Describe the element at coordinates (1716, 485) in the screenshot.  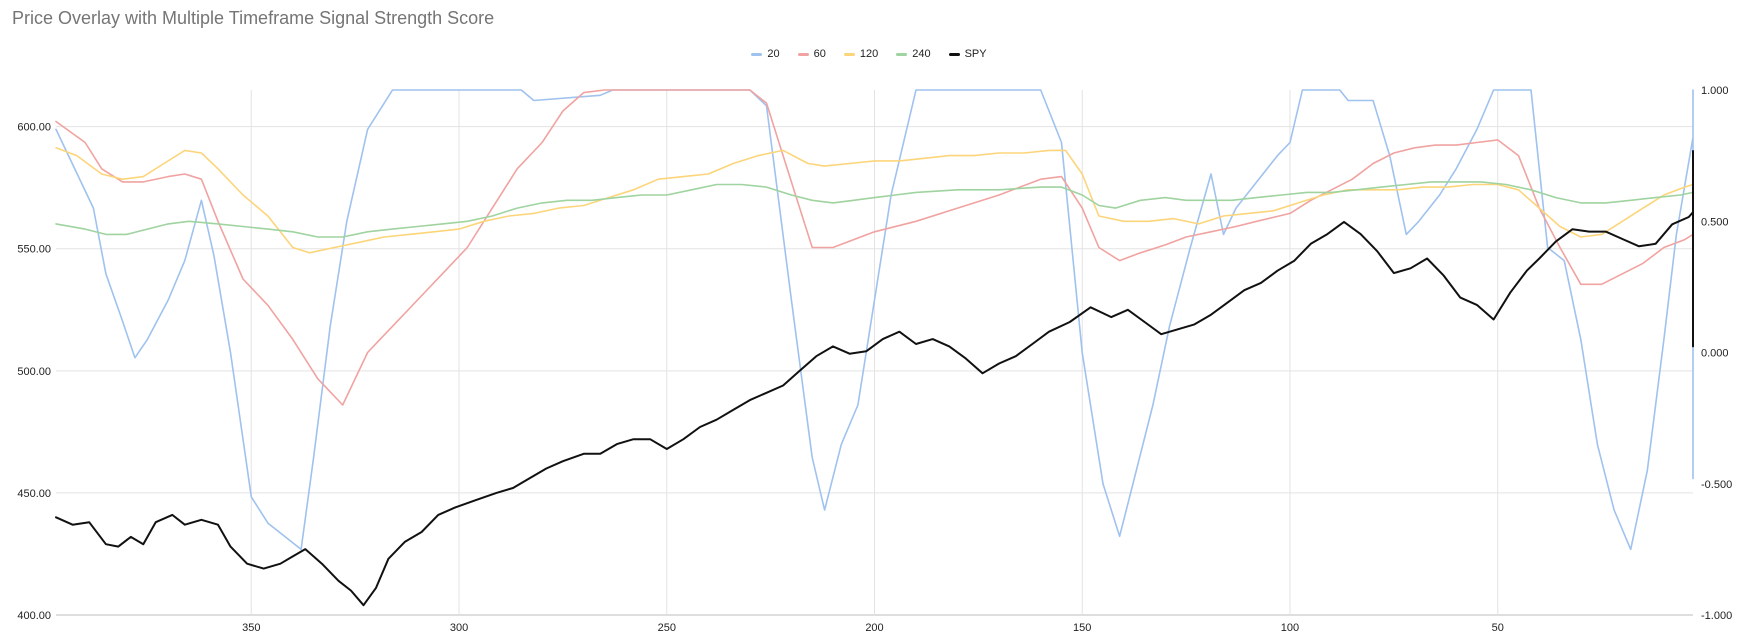
I see `y-right-tick-label: -0.500` at that location.